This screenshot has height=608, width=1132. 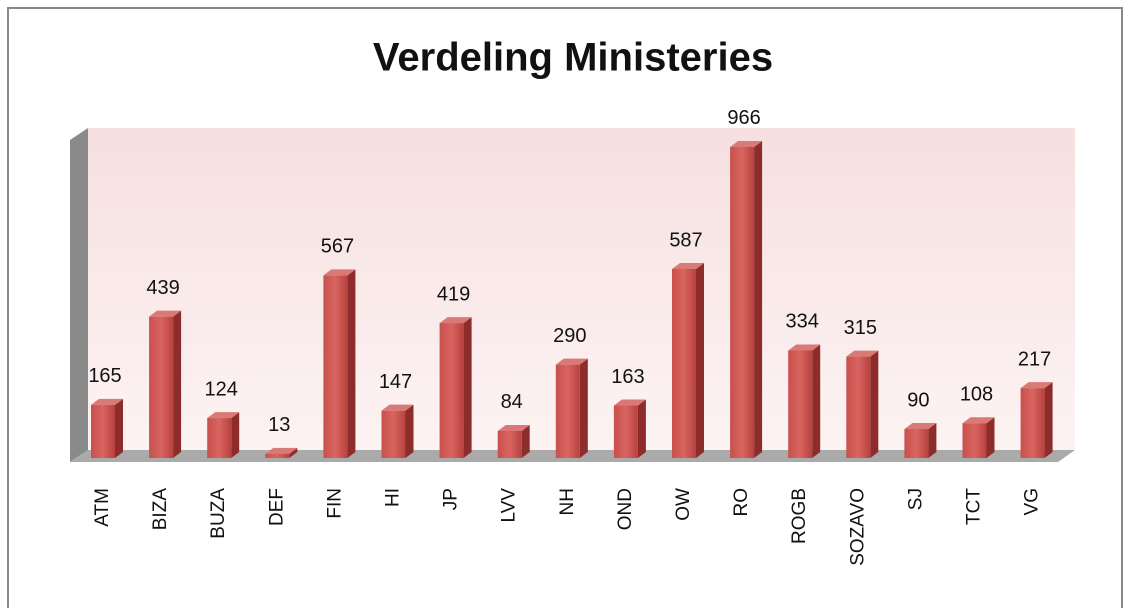 What do you see at coordinates (1032, 501) in the screenshot?
I see `x-tick-label: VG` at bounding box center [1032, 501].